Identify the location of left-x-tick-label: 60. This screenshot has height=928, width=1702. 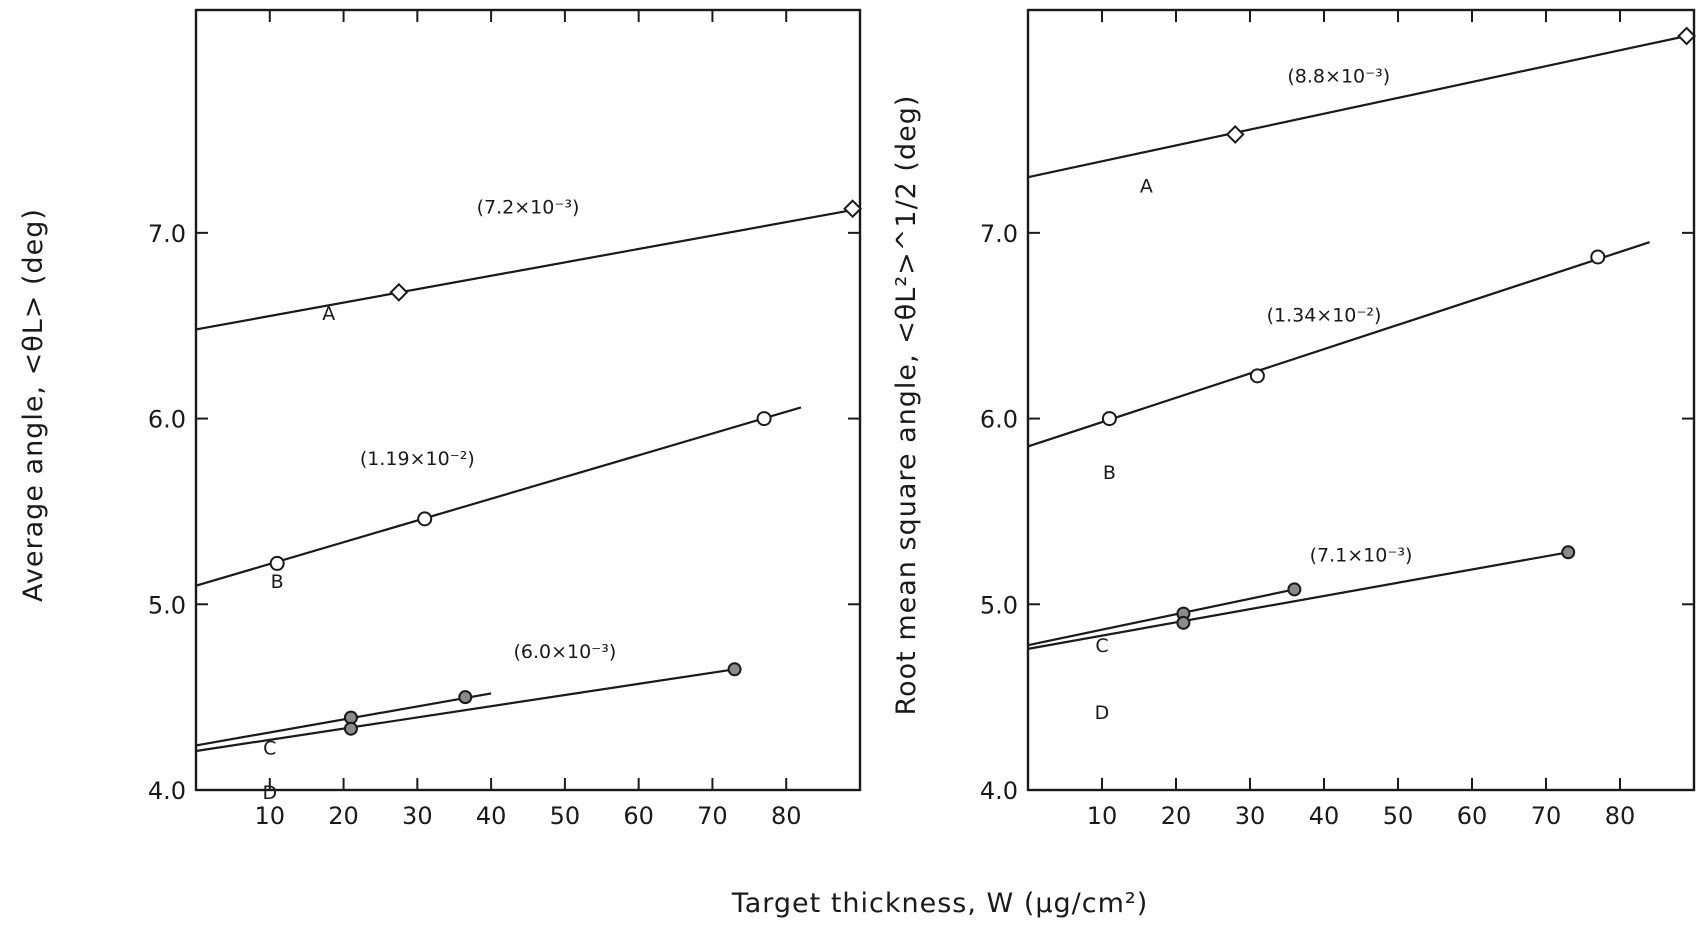
(638, 816).